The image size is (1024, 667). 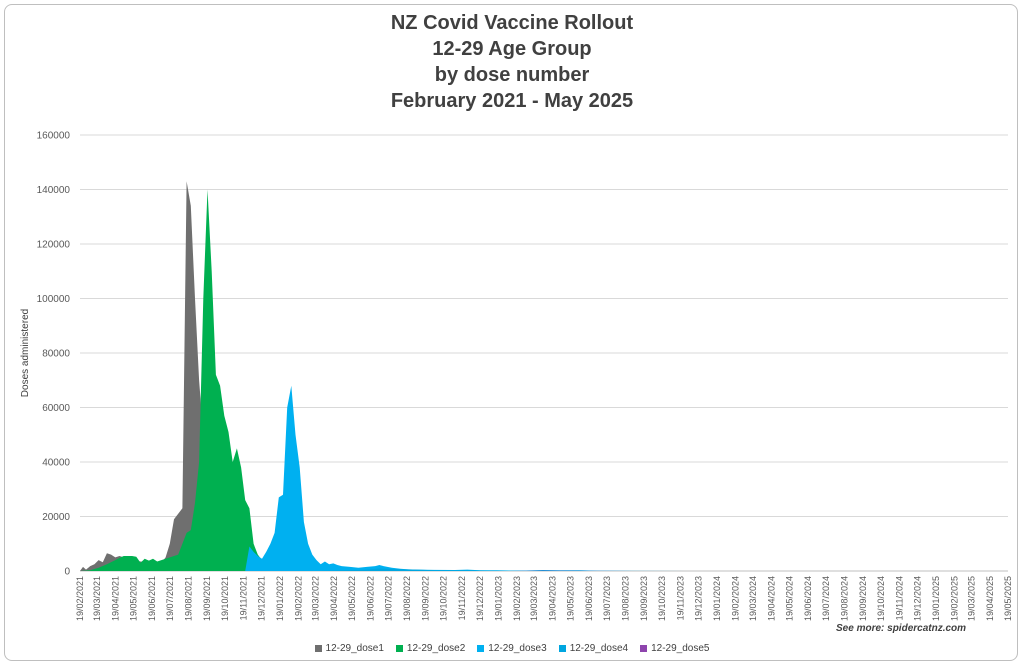 What do you see at coordinates (552, 598) in the screenshot?
I see `x-tick-label: 19/04/2023` at bounding box center [552, 598].